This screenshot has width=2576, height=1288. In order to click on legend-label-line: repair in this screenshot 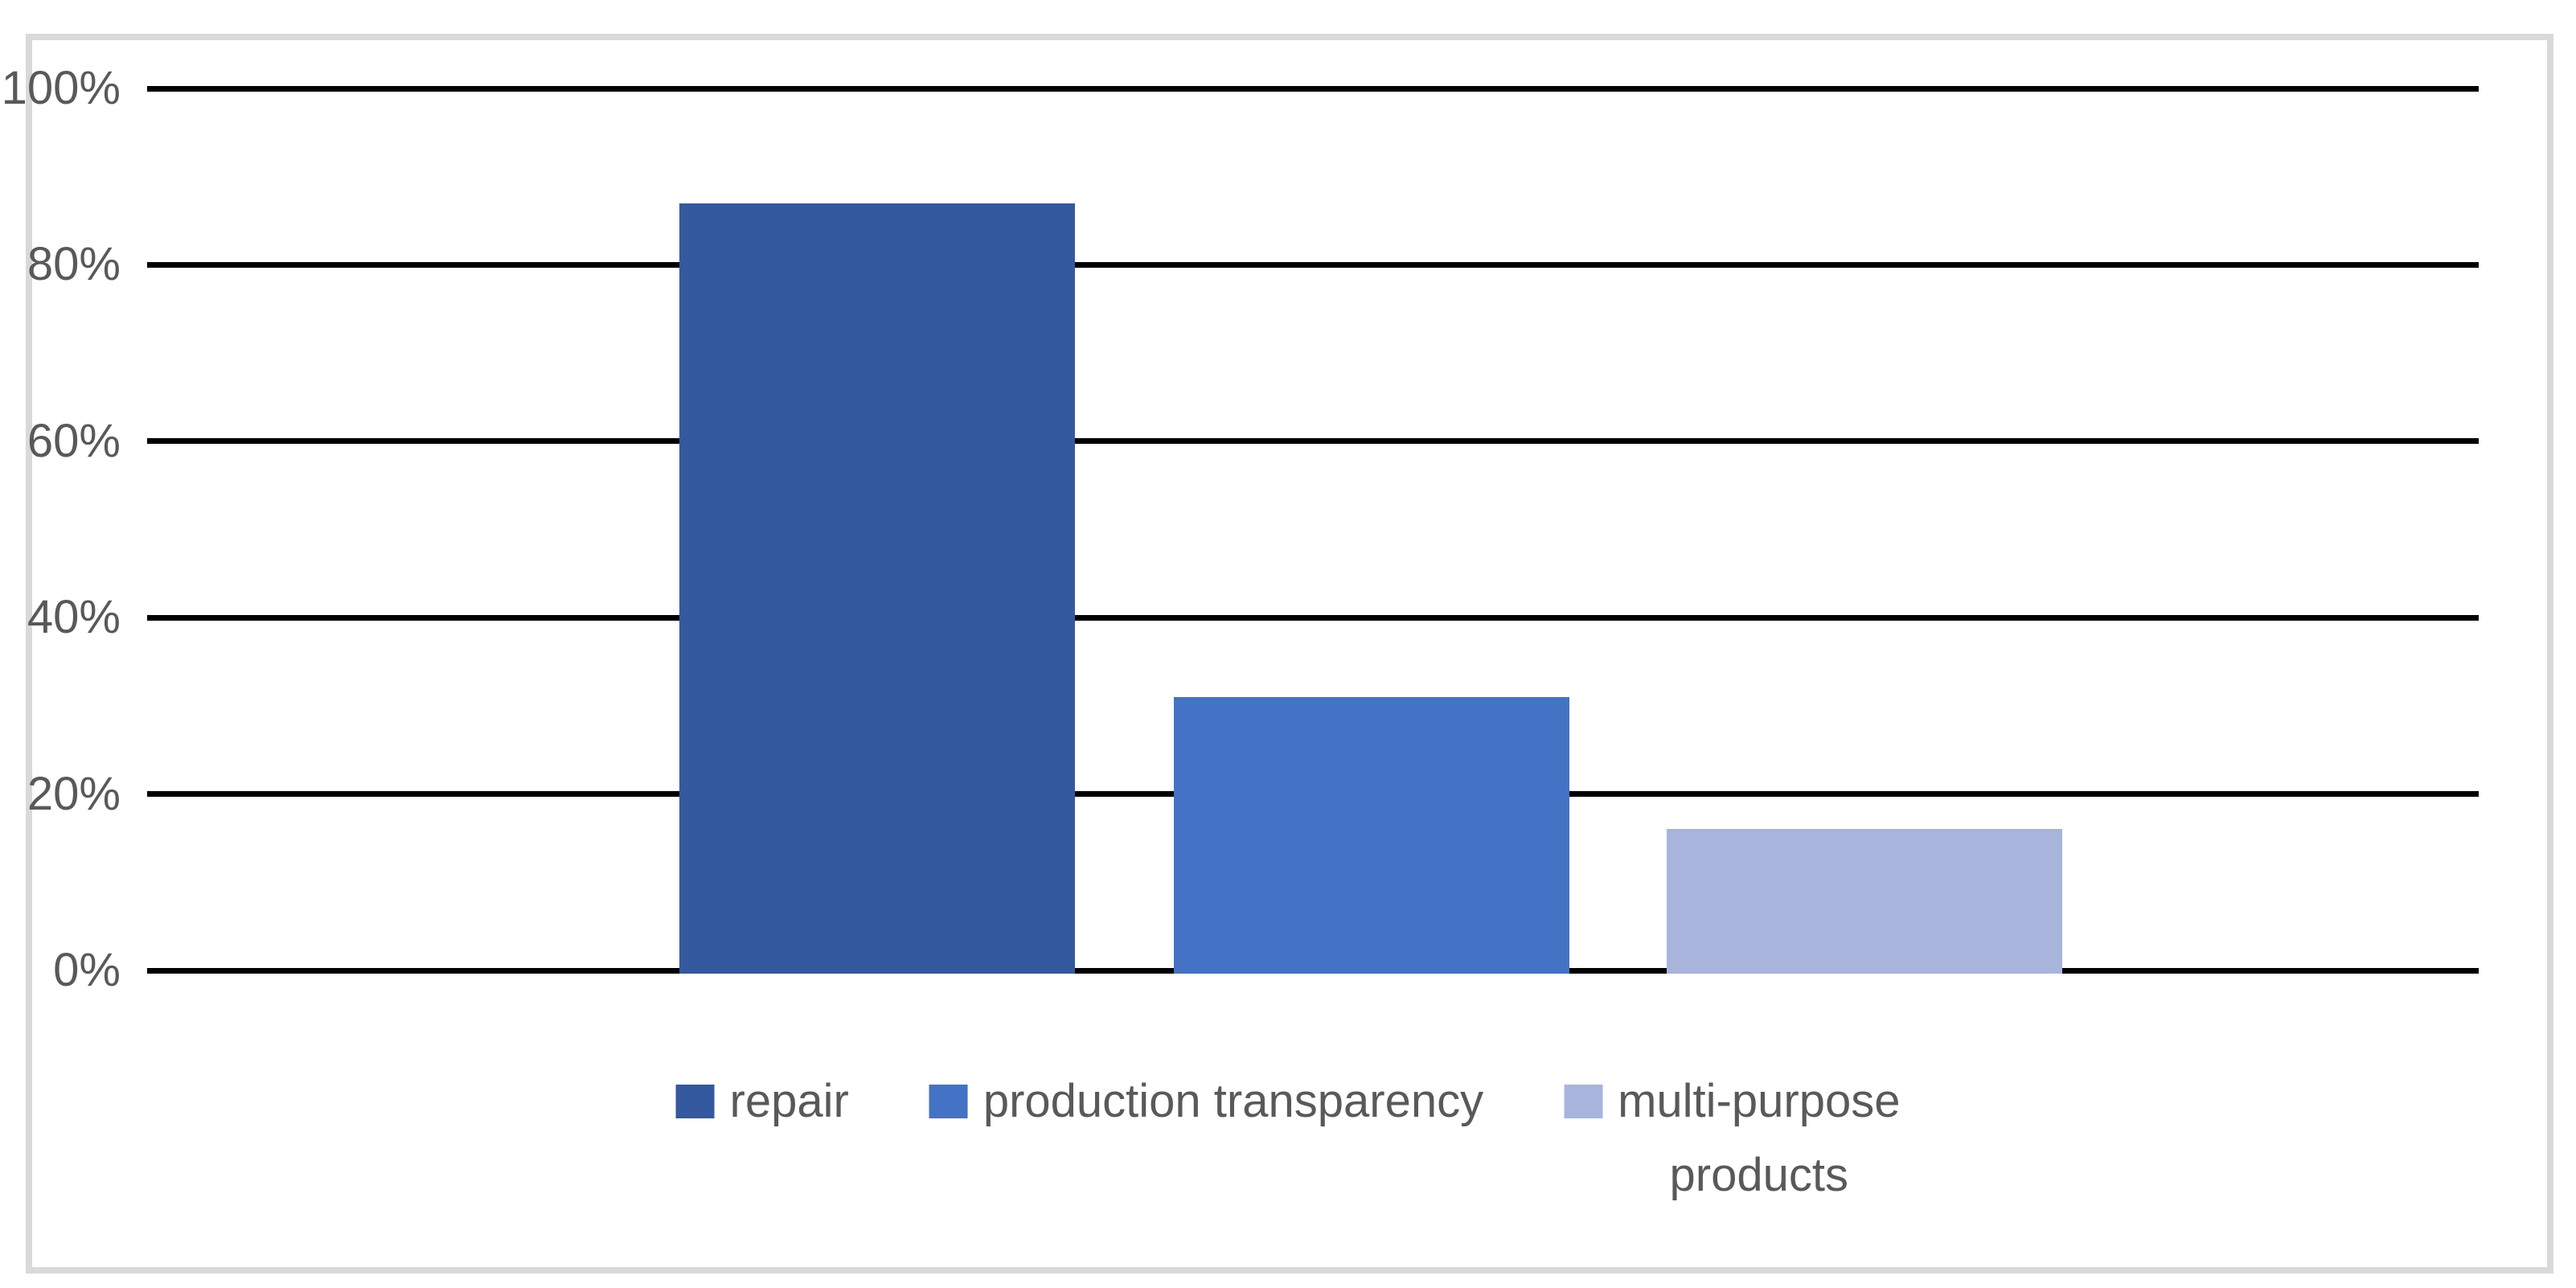, I will do `click(789, 1101)`.